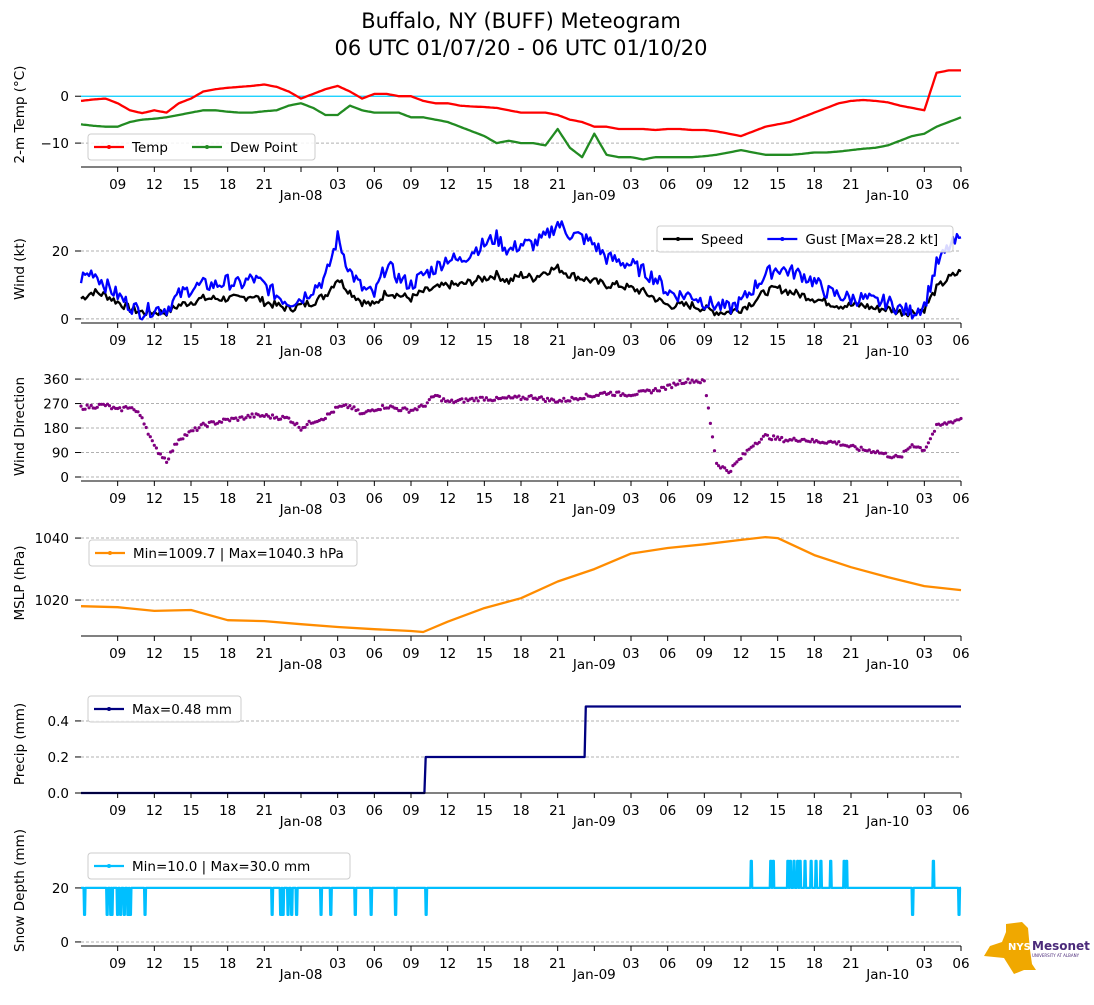 Image resolution: width=1094 pixels, height=1005 pixels. I want to click on y-tick-label: 0.2, so click(58, 758).